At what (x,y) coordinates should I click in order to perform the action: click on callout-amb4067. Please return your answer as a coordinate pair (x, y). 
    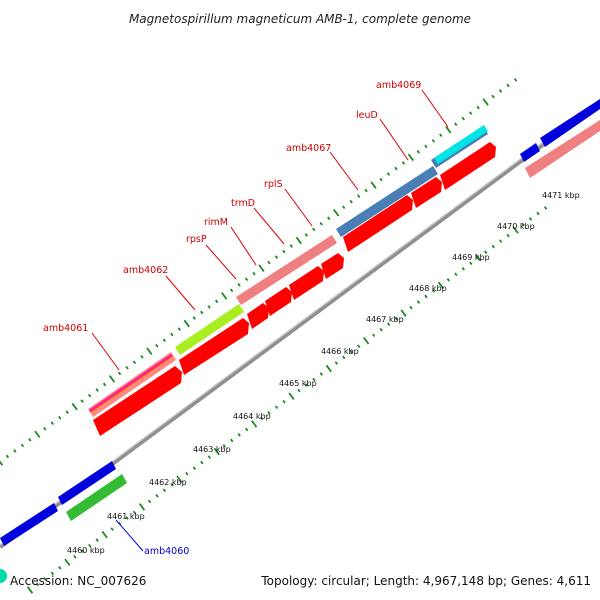
    Looking at the image, I should click on (344, 171).